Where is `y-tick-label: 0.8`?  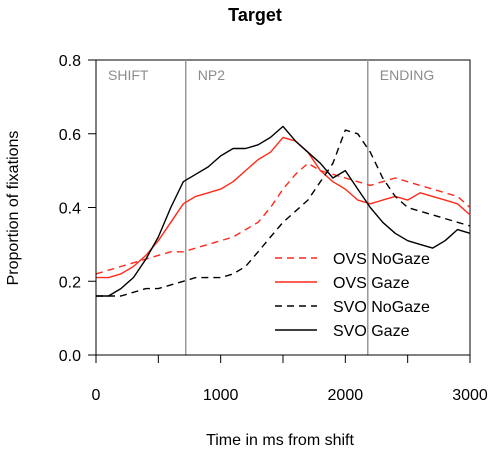 y-tick-label: 0.8 is located at coordinates (70, 61).